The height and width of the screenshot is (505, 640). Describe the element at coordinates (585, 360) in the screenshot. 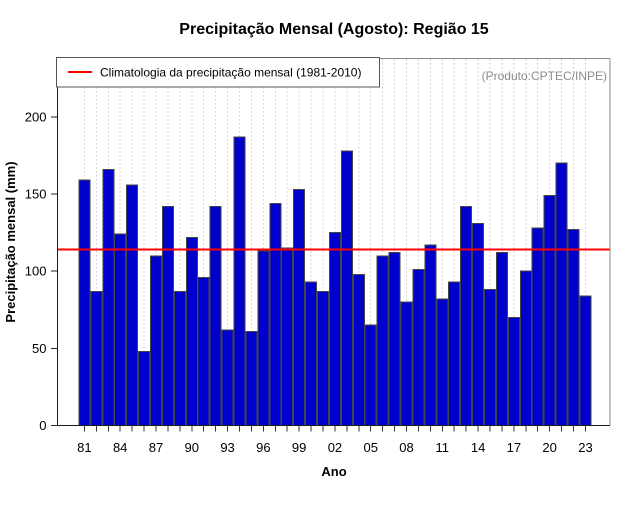

I see `bar-2023` at that location.